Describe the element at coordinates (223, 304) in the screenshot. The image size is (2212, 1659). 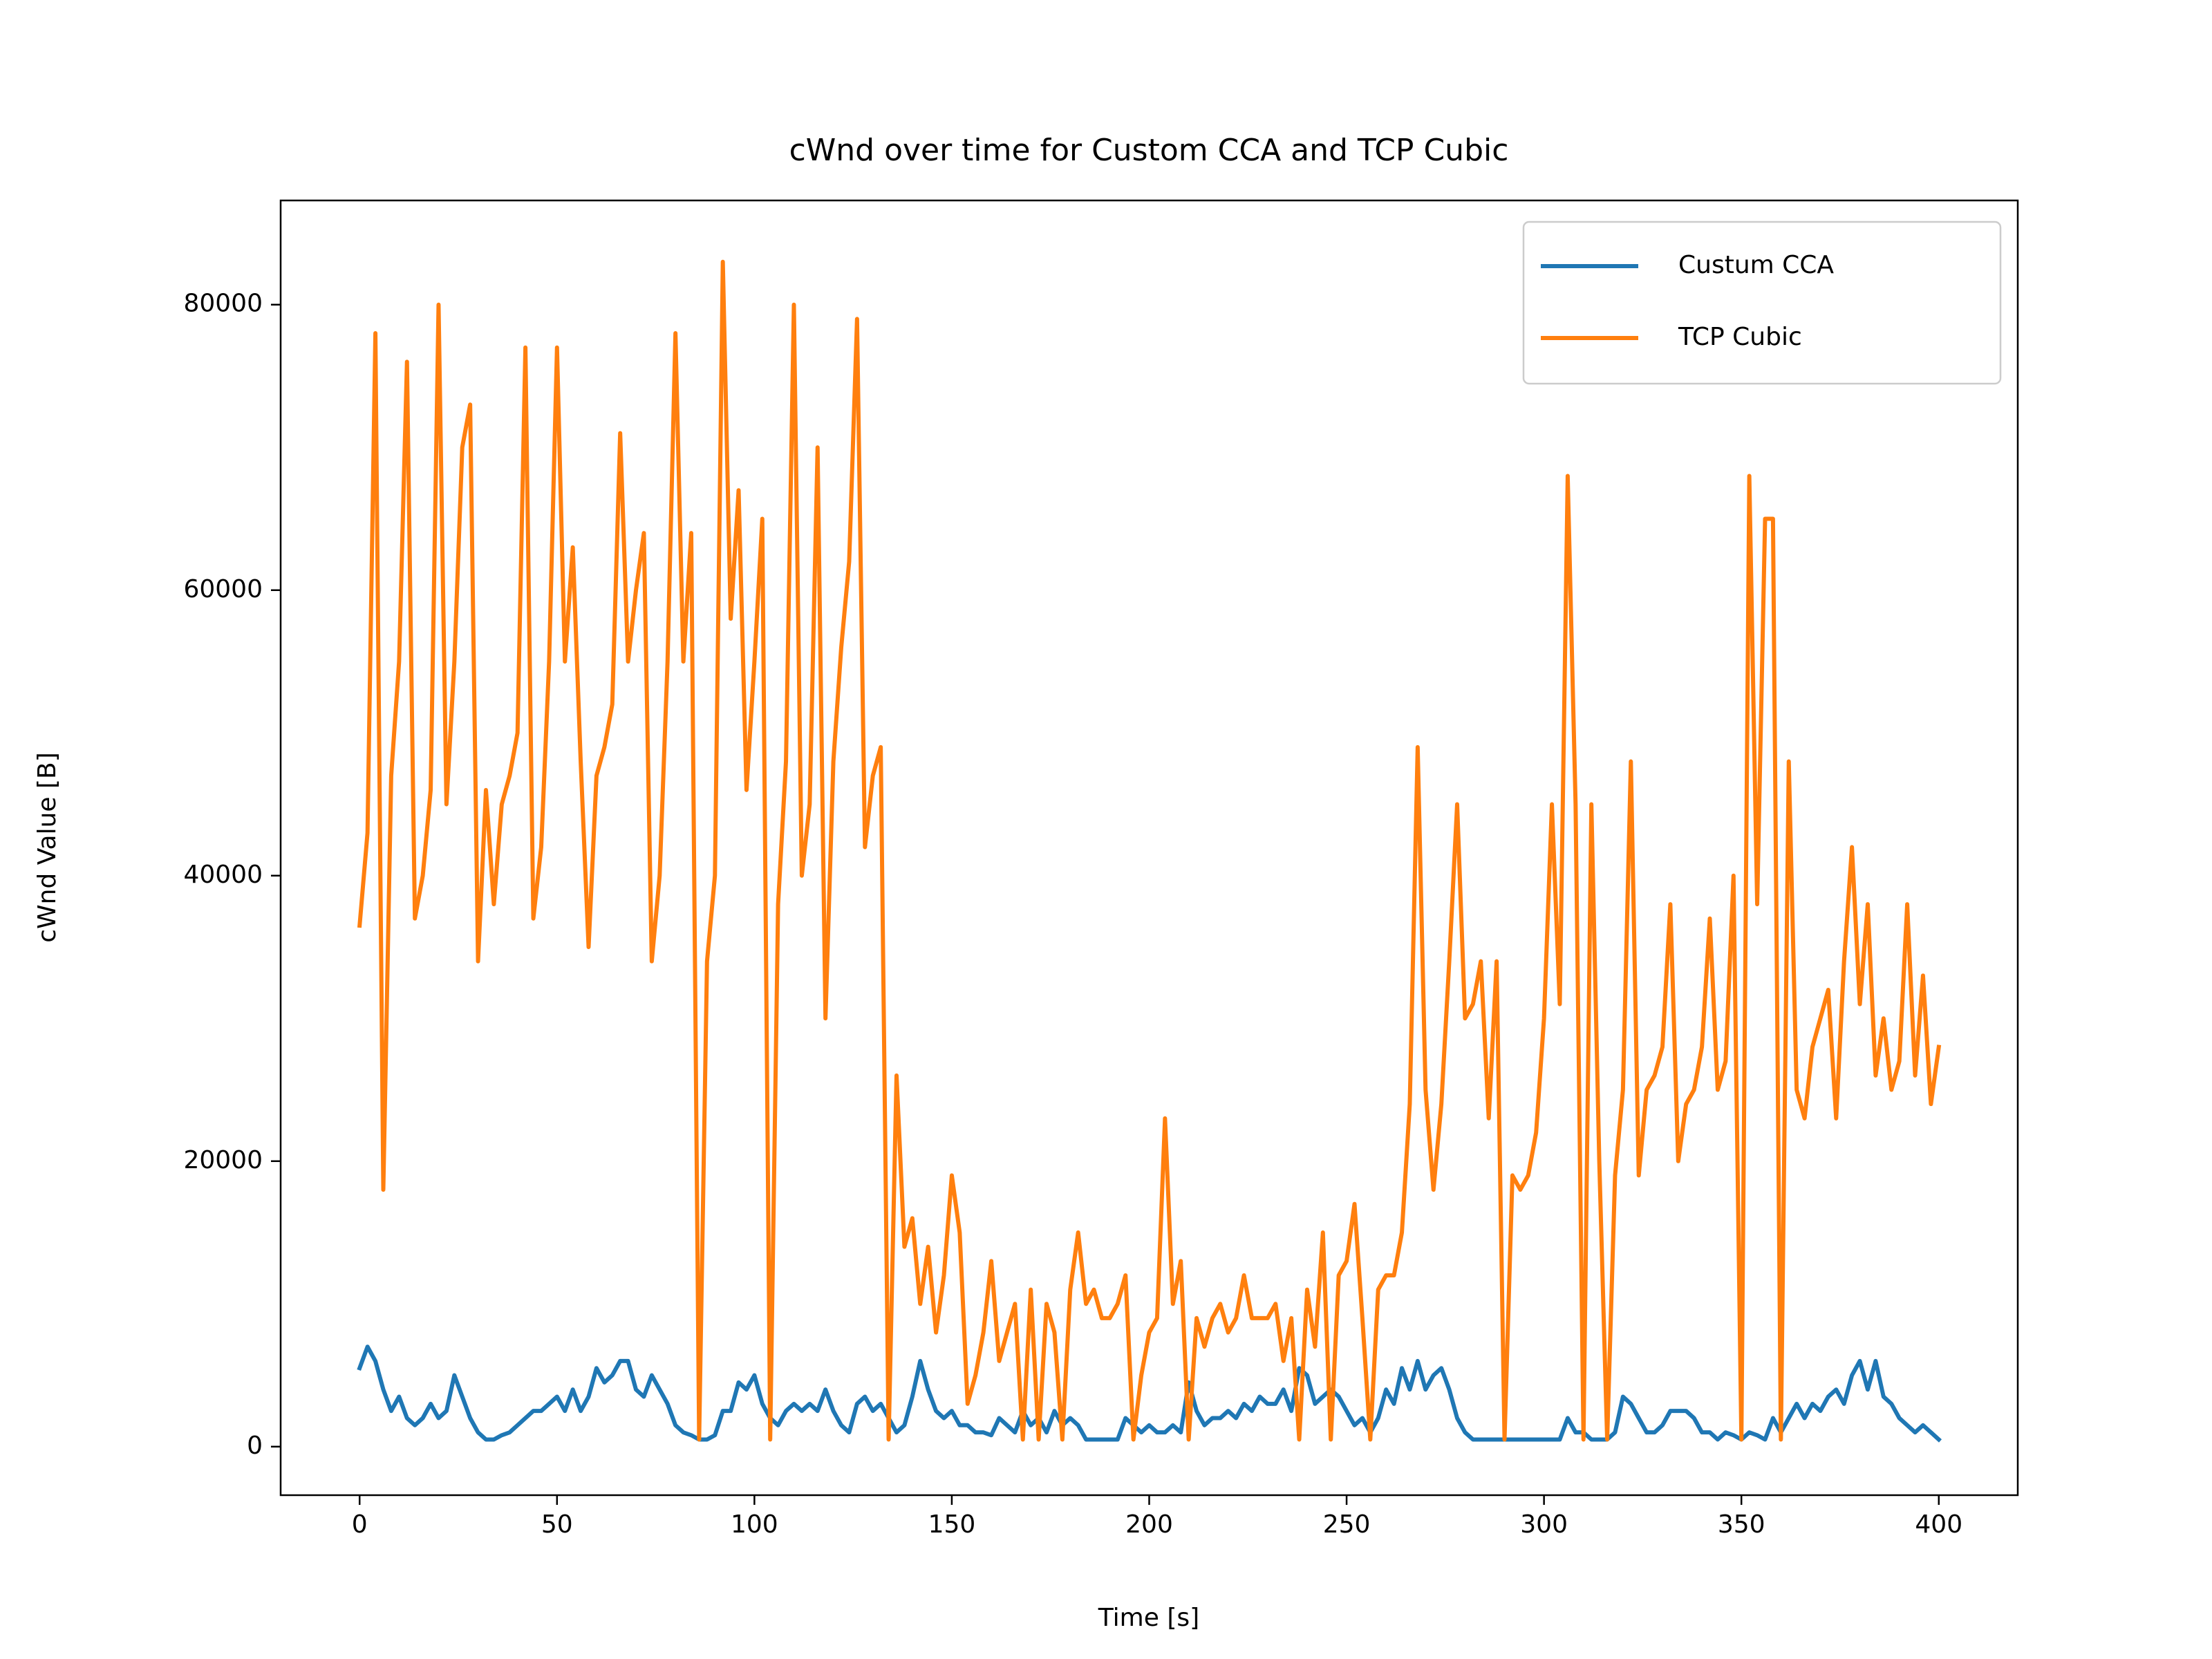
I see `y-tick-label: 80000` at that location.